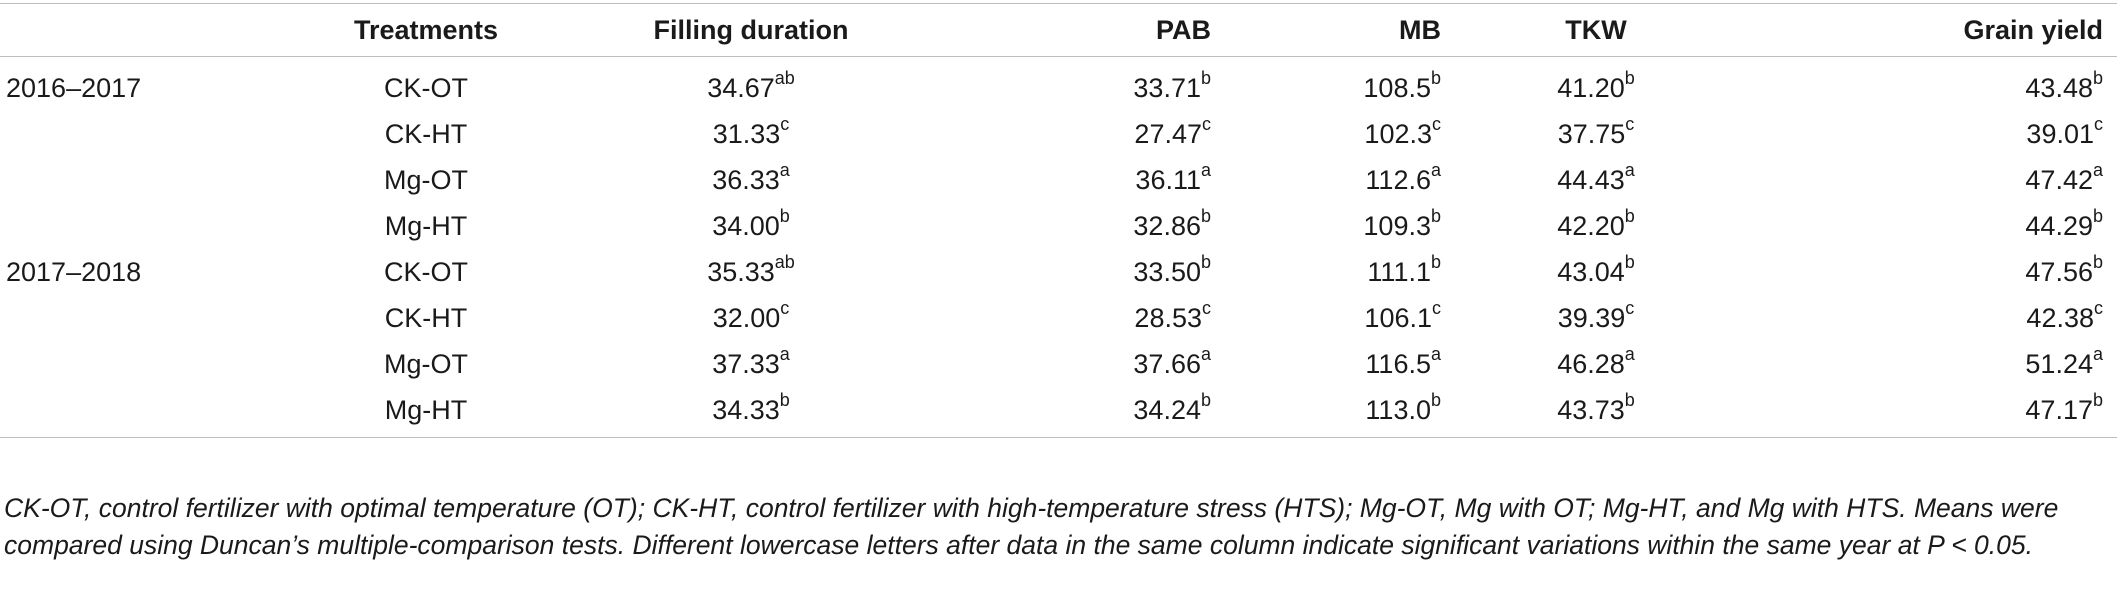 Image resolution: width=2117 pixels, height=597 pixels. I want to click on tkw-cell: 37.75c, so click(1596, 134).